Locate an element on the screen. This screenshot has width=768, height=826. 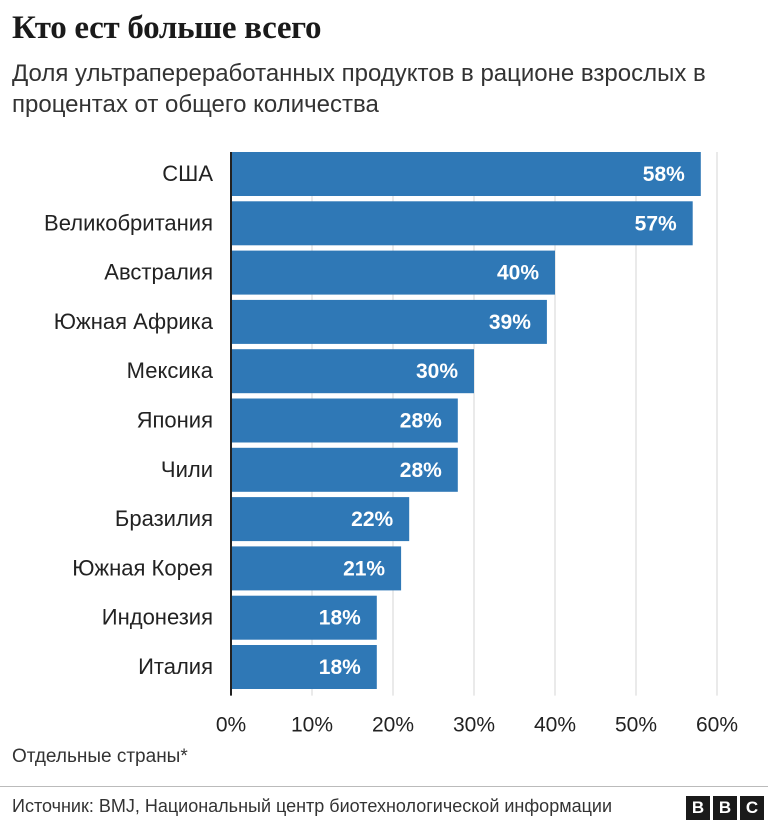
category-label: Япония is located at coordinates (175, 420).